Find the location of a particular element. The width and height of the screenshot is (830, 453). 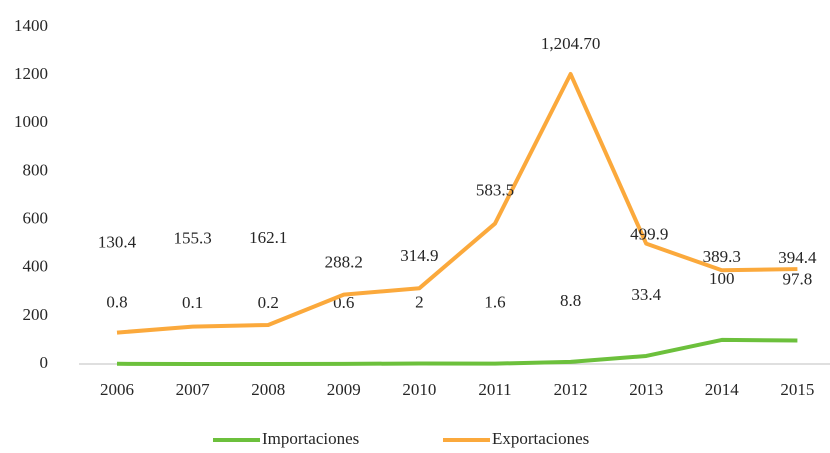

legend-label: Importaciones is located at coordinates (310, 438).